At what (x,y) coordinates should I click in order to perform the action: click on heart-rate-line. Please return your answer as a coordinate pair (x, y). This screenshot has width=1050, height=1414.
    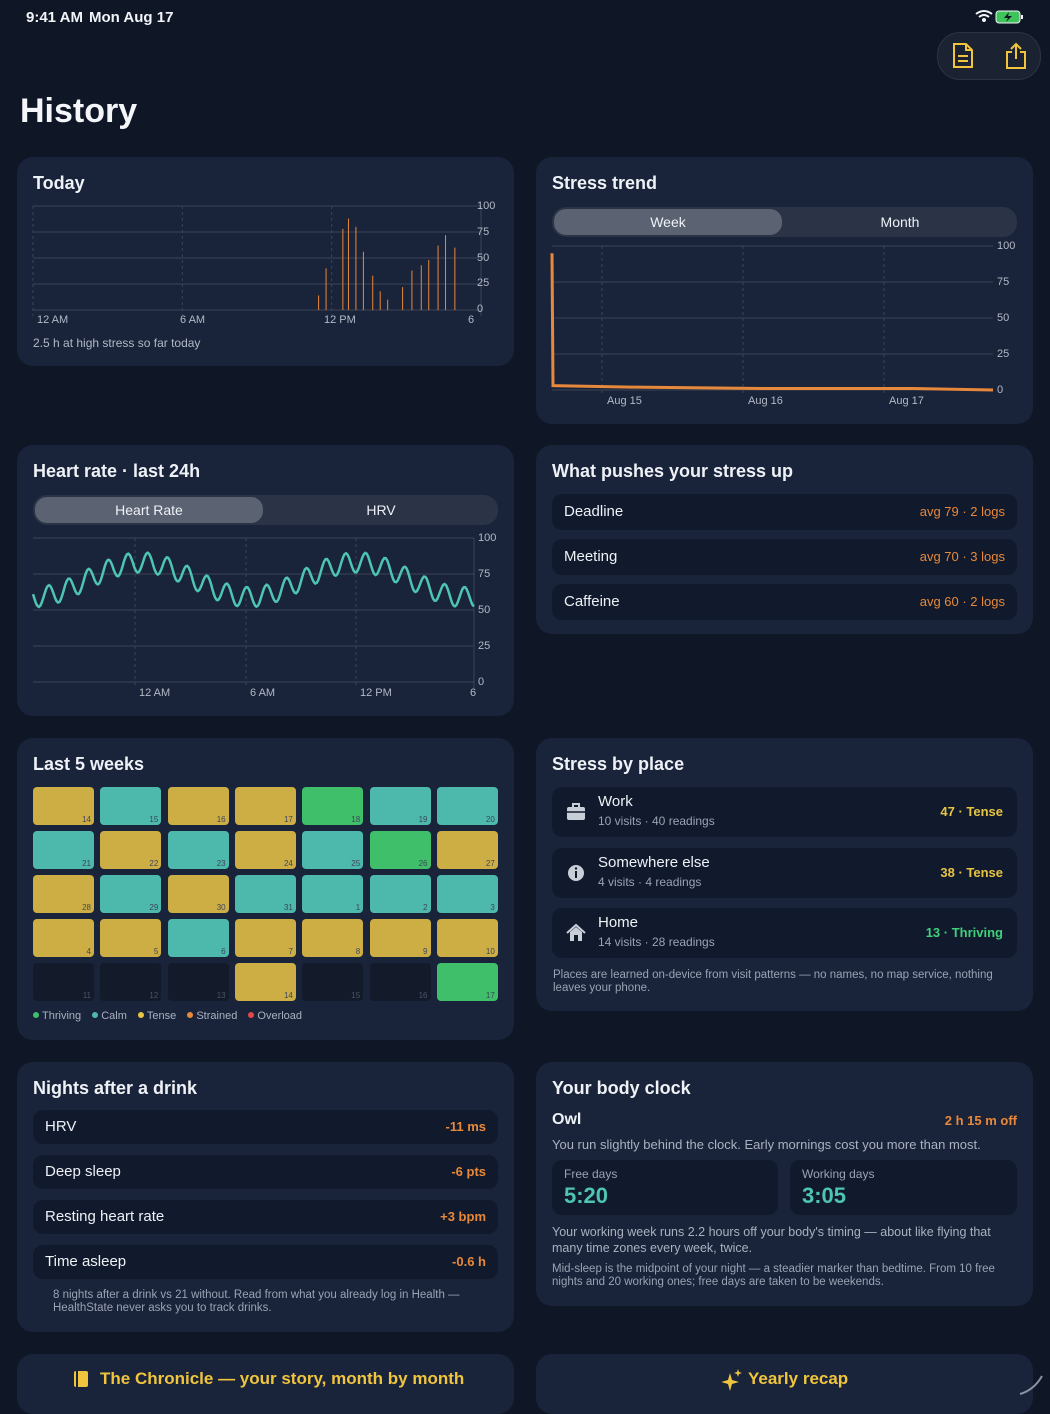
    Looking at the image, I should click on (253, 580).